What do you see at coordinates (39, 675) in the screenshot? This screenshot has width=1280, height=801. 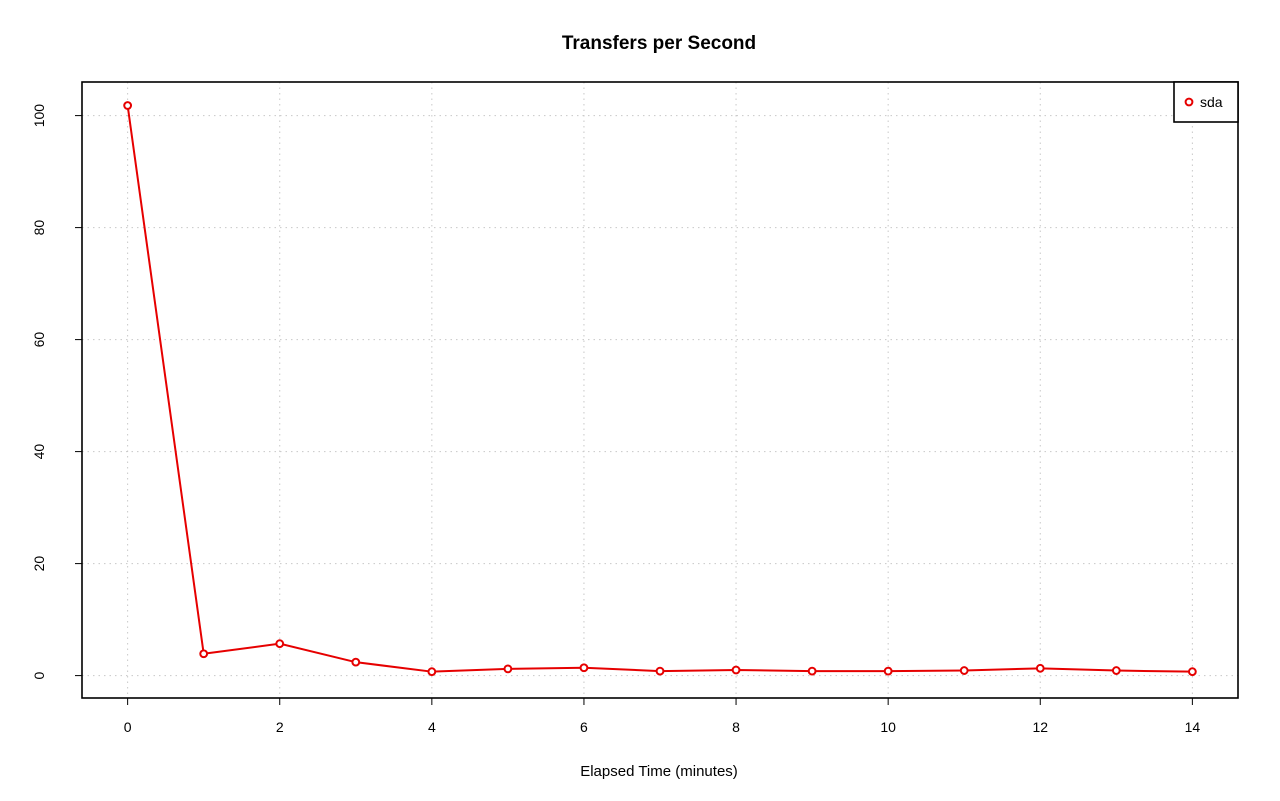 I see `y-tick-label: 0` at bounding box center [39, 675].